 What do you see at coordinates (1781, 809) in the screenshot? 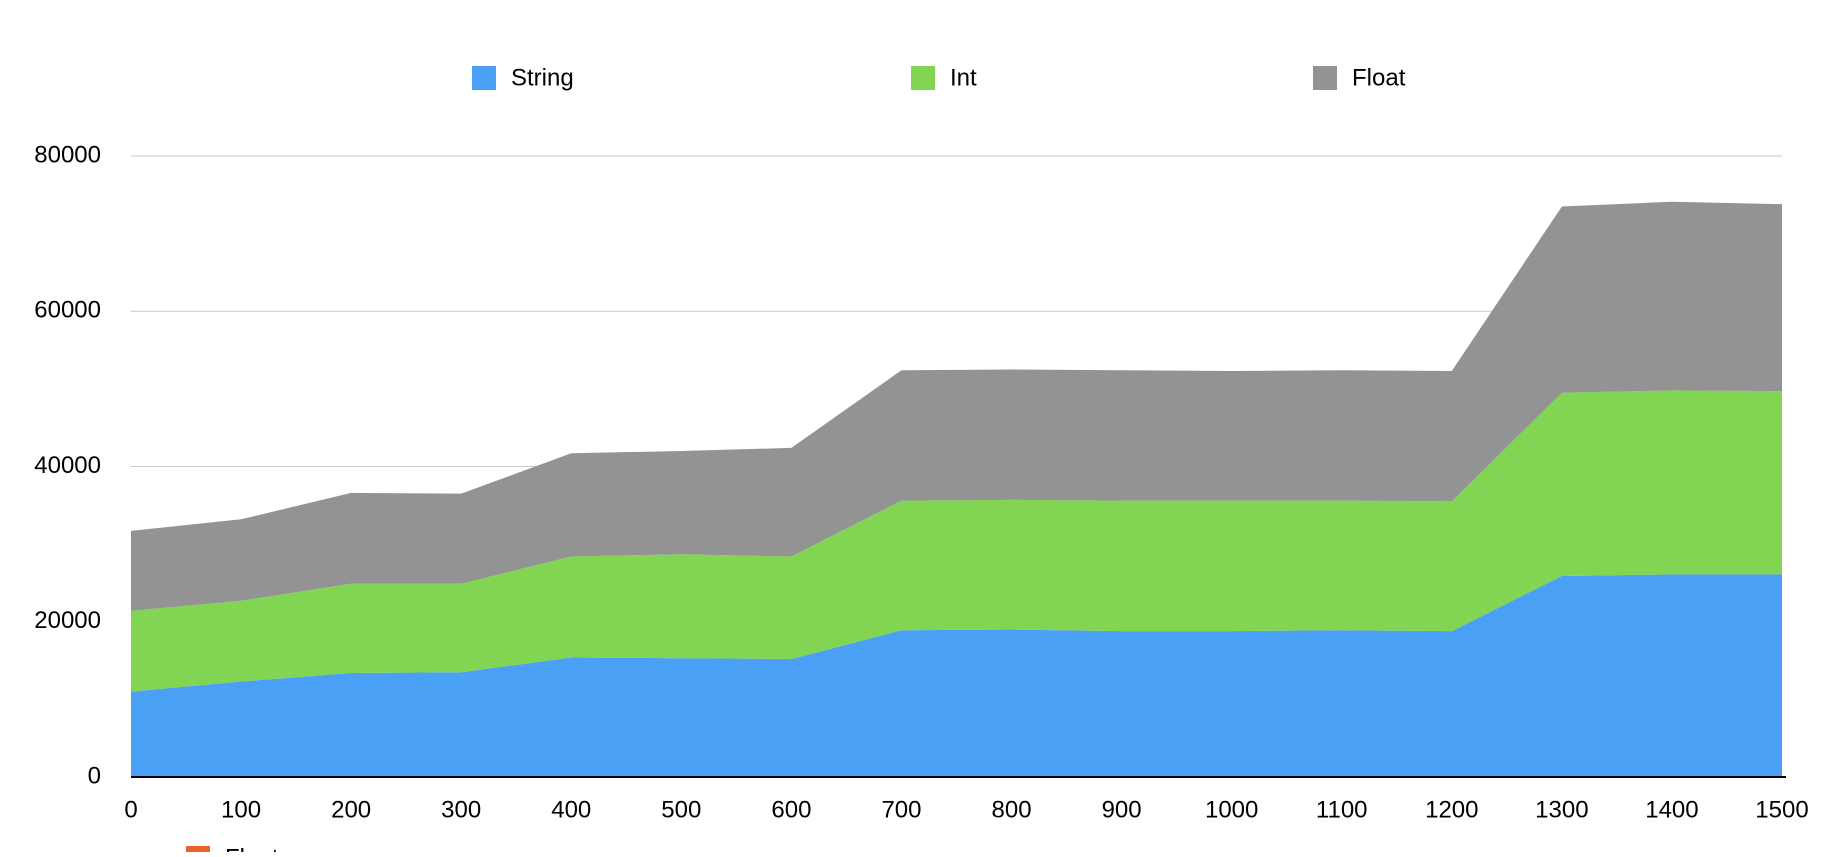
I see `x-tick-label: 1500` at bounding box center [1781, 809].